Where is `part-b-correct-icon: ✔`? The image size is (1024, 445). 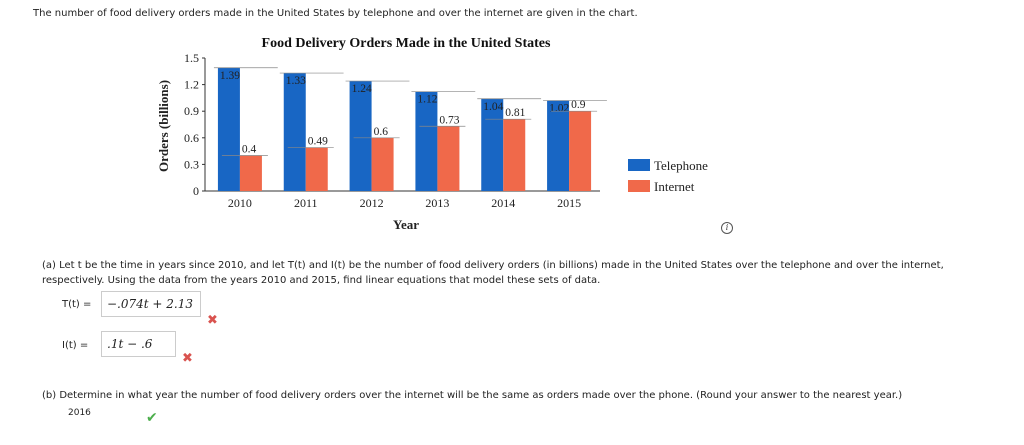
part-b-correct-icon: ✔ is located at coordinates (152, 418).